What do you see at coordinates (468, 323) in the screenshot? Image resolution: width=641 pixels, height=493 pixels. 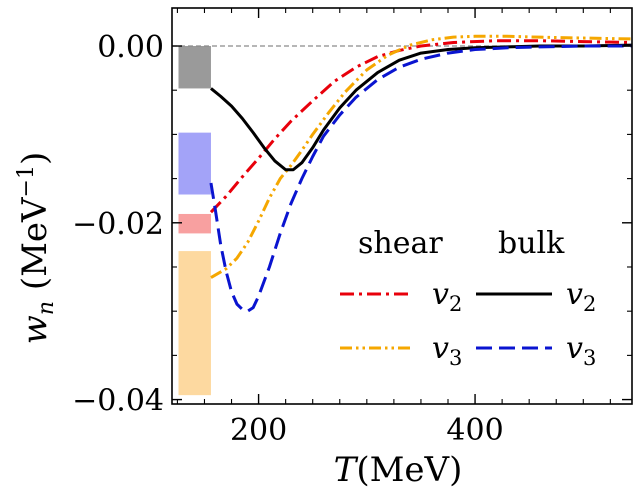 I see `legend-entries: v2 v2 v3 v3` at bounding box center [468, 323].